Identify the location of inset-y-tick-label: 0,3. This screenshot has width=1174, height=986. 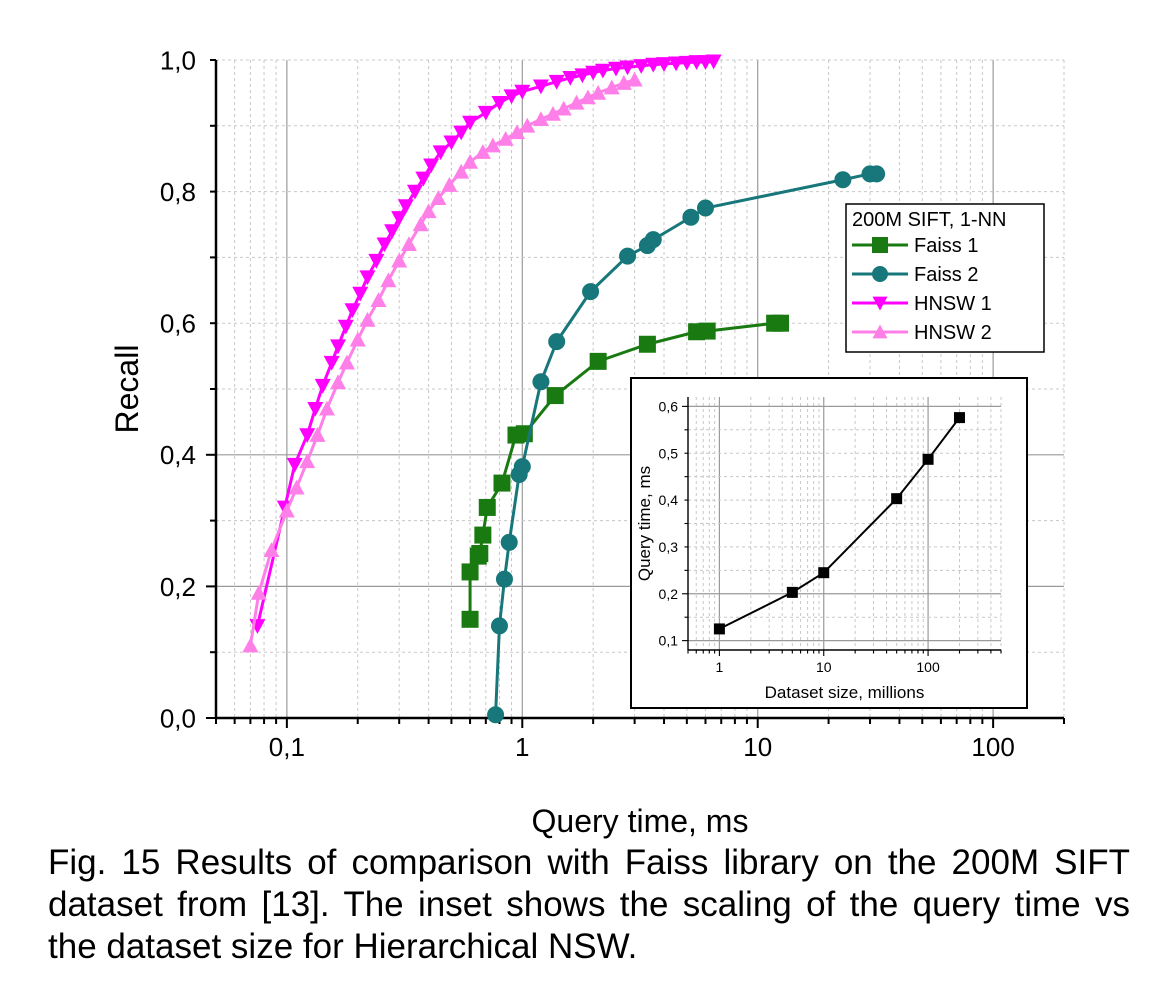
(669, 547).